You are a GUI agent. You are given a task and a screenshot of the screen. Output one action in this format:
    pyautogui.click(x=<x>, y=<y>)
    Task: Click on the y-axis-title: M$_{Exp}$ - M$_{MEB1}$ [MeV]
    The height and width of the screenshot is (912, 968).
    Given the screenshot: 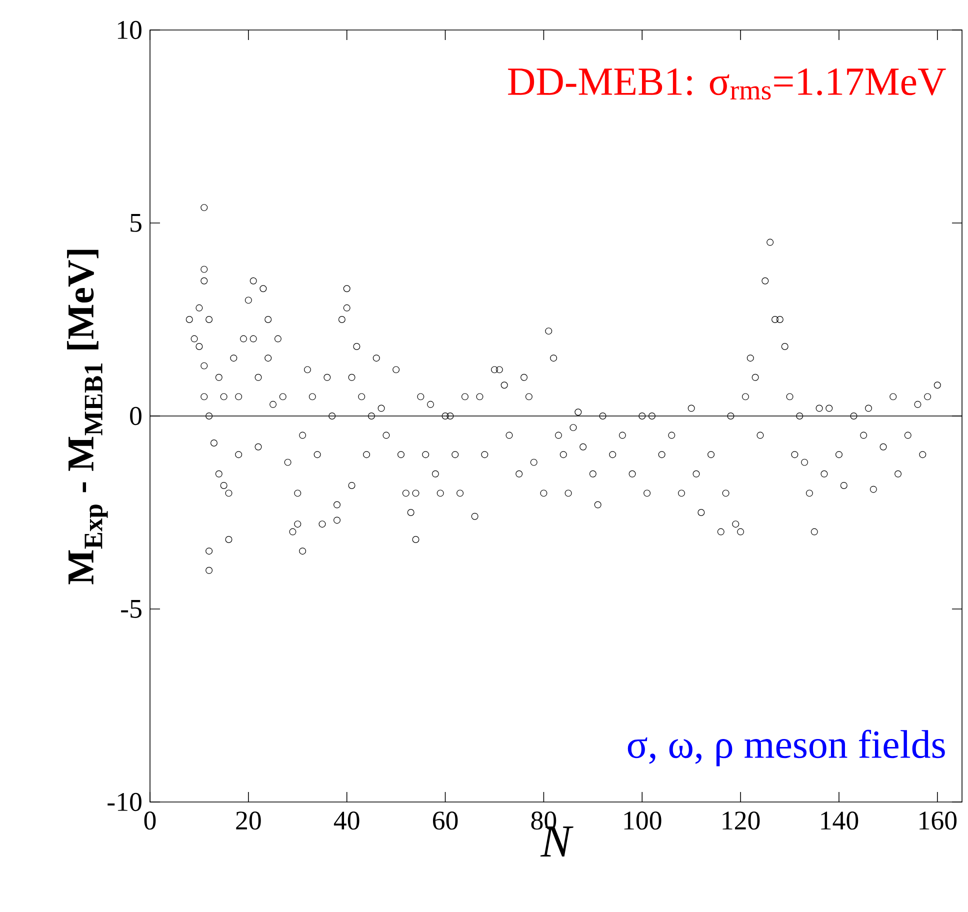 What is the action you would take?
    pyautogui.click(x=87, y=417)
    